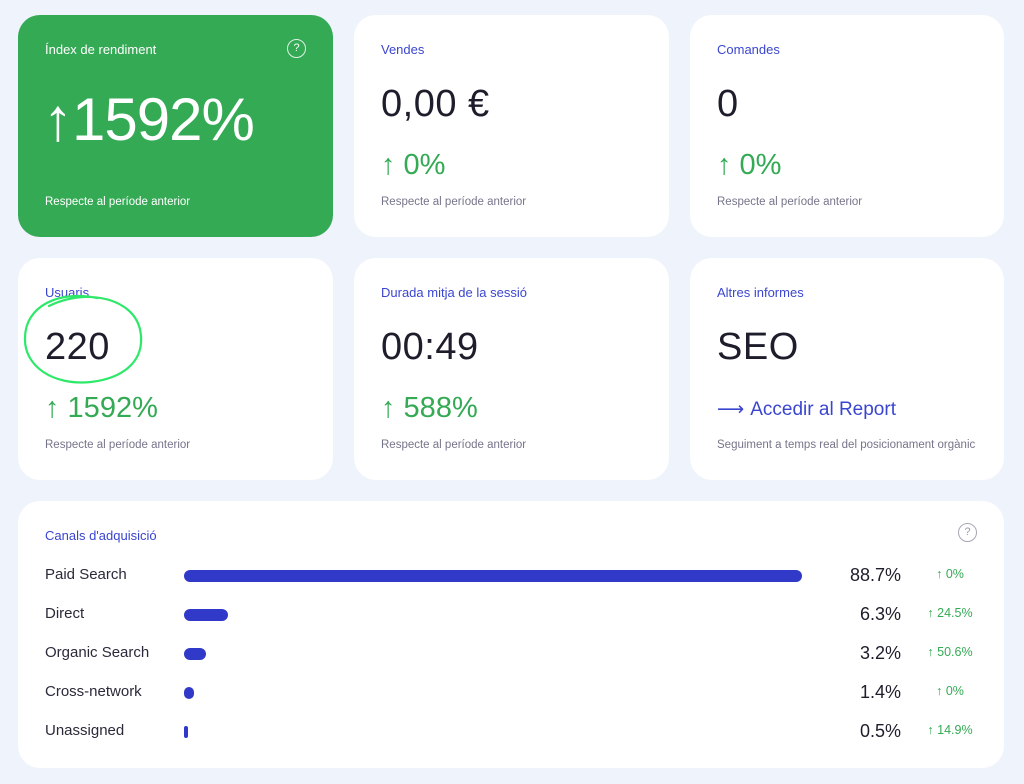 This screenshot has height=784, width=1024. Describe the element at coordinates (515, 653) in the screenshot. I see `channel-row: Organic Search 3.2% ↑ 50.6%` at that location.